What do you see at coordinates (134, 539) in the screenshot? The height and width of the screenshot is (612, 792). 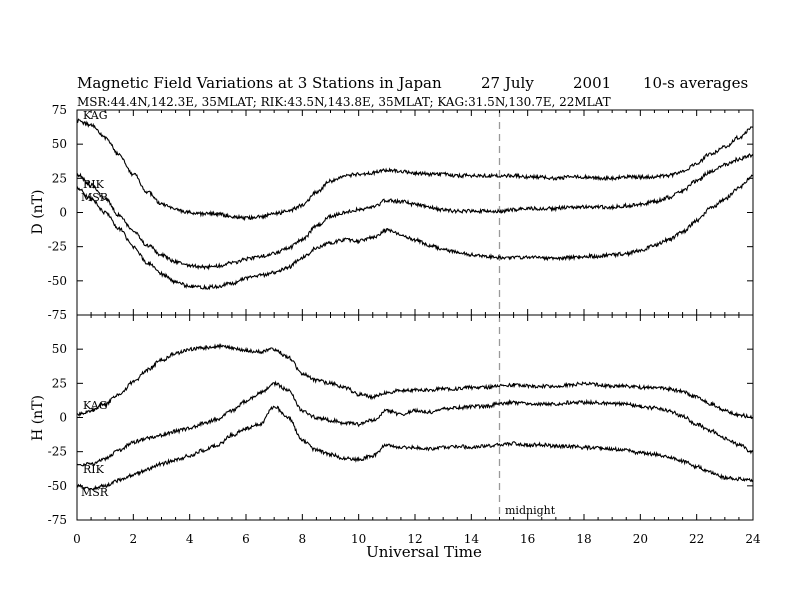 I see `x-tick-label: 2` at bounding box center [134, 539].